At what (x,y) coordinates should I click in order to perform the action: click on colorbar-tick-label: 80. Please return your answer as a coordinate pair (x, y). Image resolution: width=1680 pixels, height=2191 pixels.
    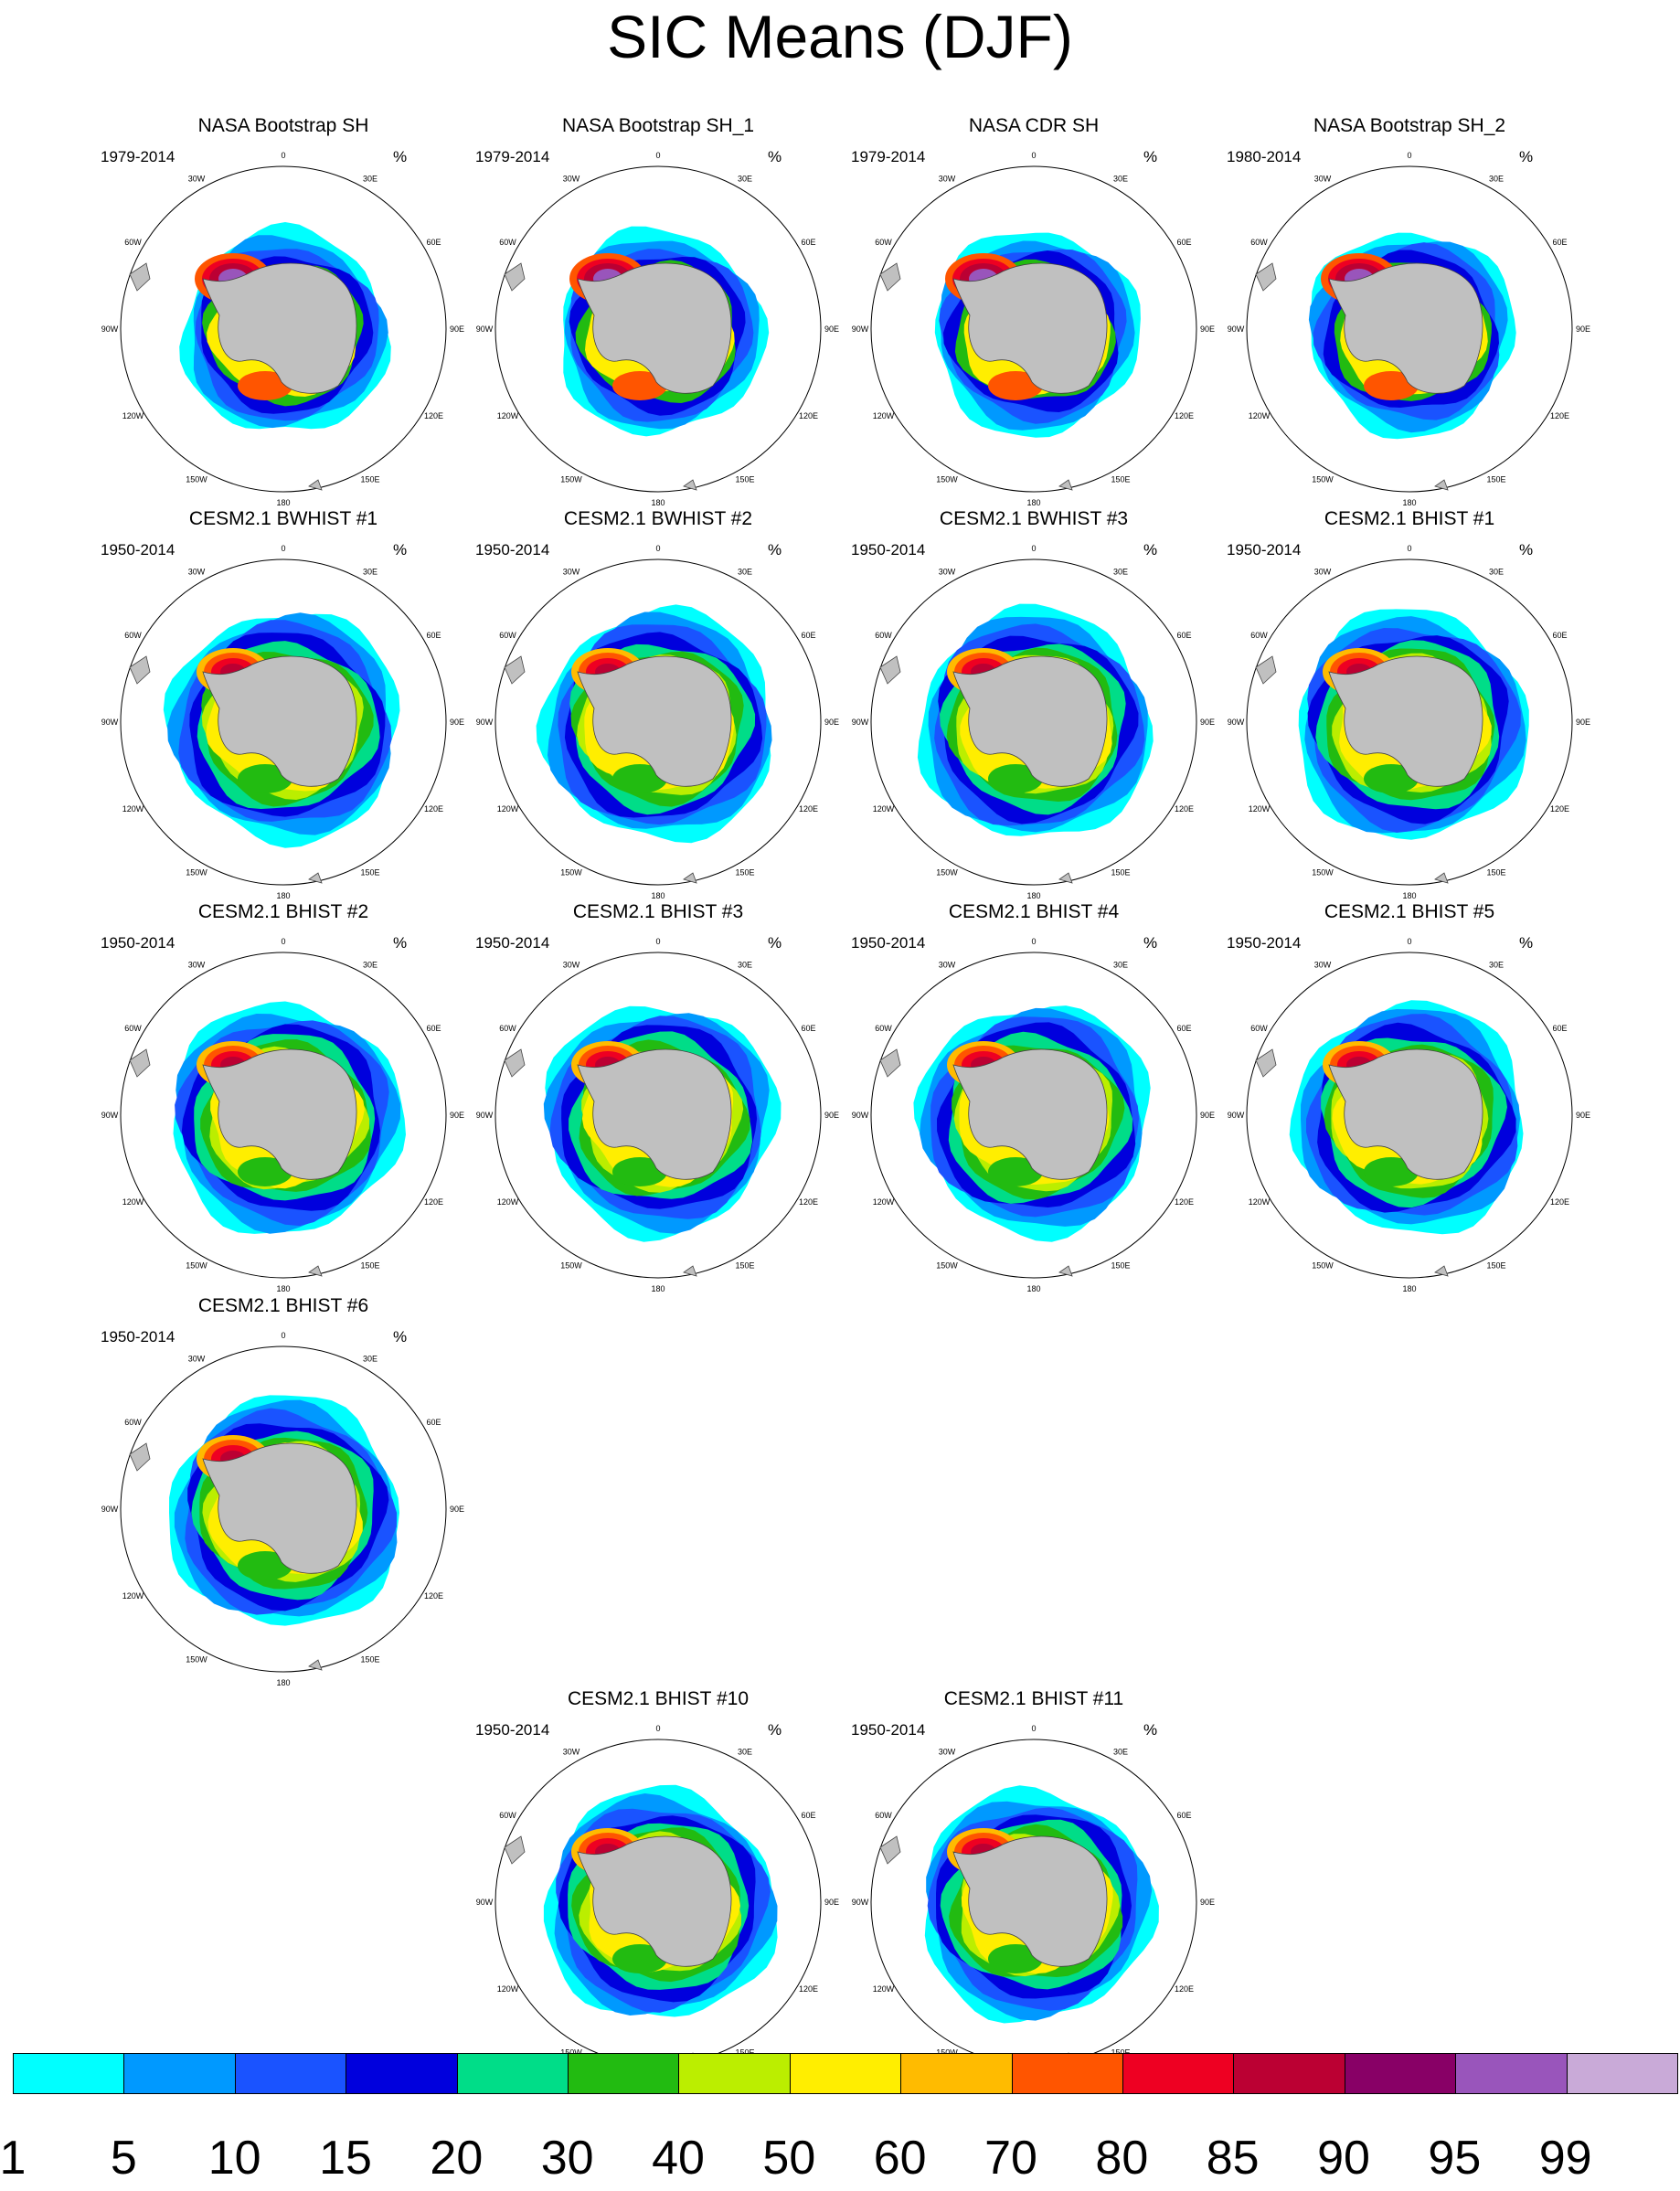
    Looking at the image, I should click on (1122, 2158).